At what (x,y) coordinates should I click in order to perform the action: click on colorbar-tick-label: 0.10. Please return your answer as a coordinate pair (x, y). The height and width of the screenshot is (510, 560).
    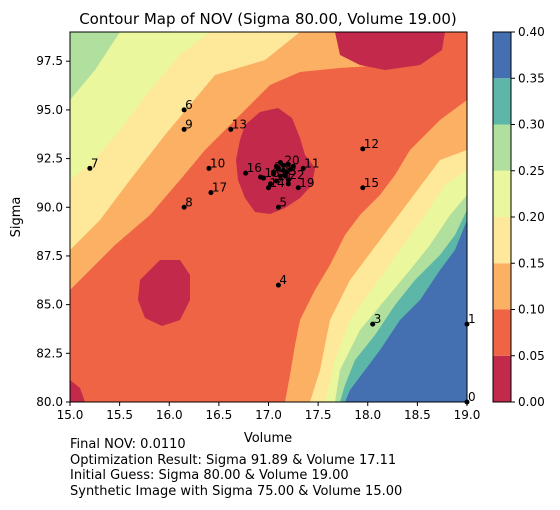
    Looking at the image, I should click on (531, 310).